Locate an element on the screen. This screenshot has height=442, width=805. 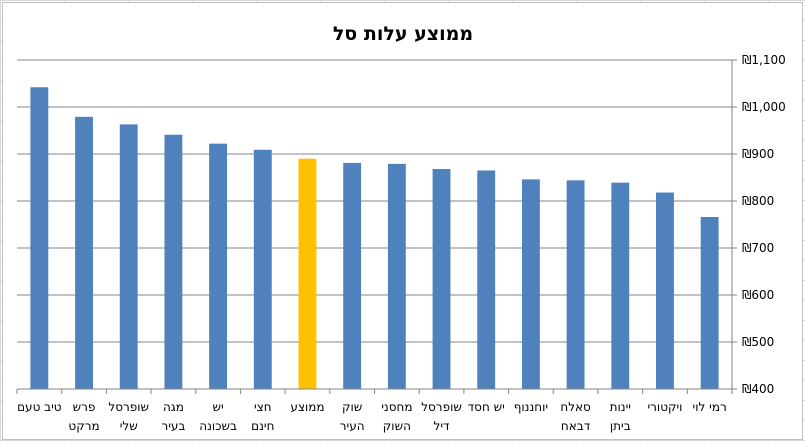
x-tick-label: יוחננוף is located at coordinates (531, 407).